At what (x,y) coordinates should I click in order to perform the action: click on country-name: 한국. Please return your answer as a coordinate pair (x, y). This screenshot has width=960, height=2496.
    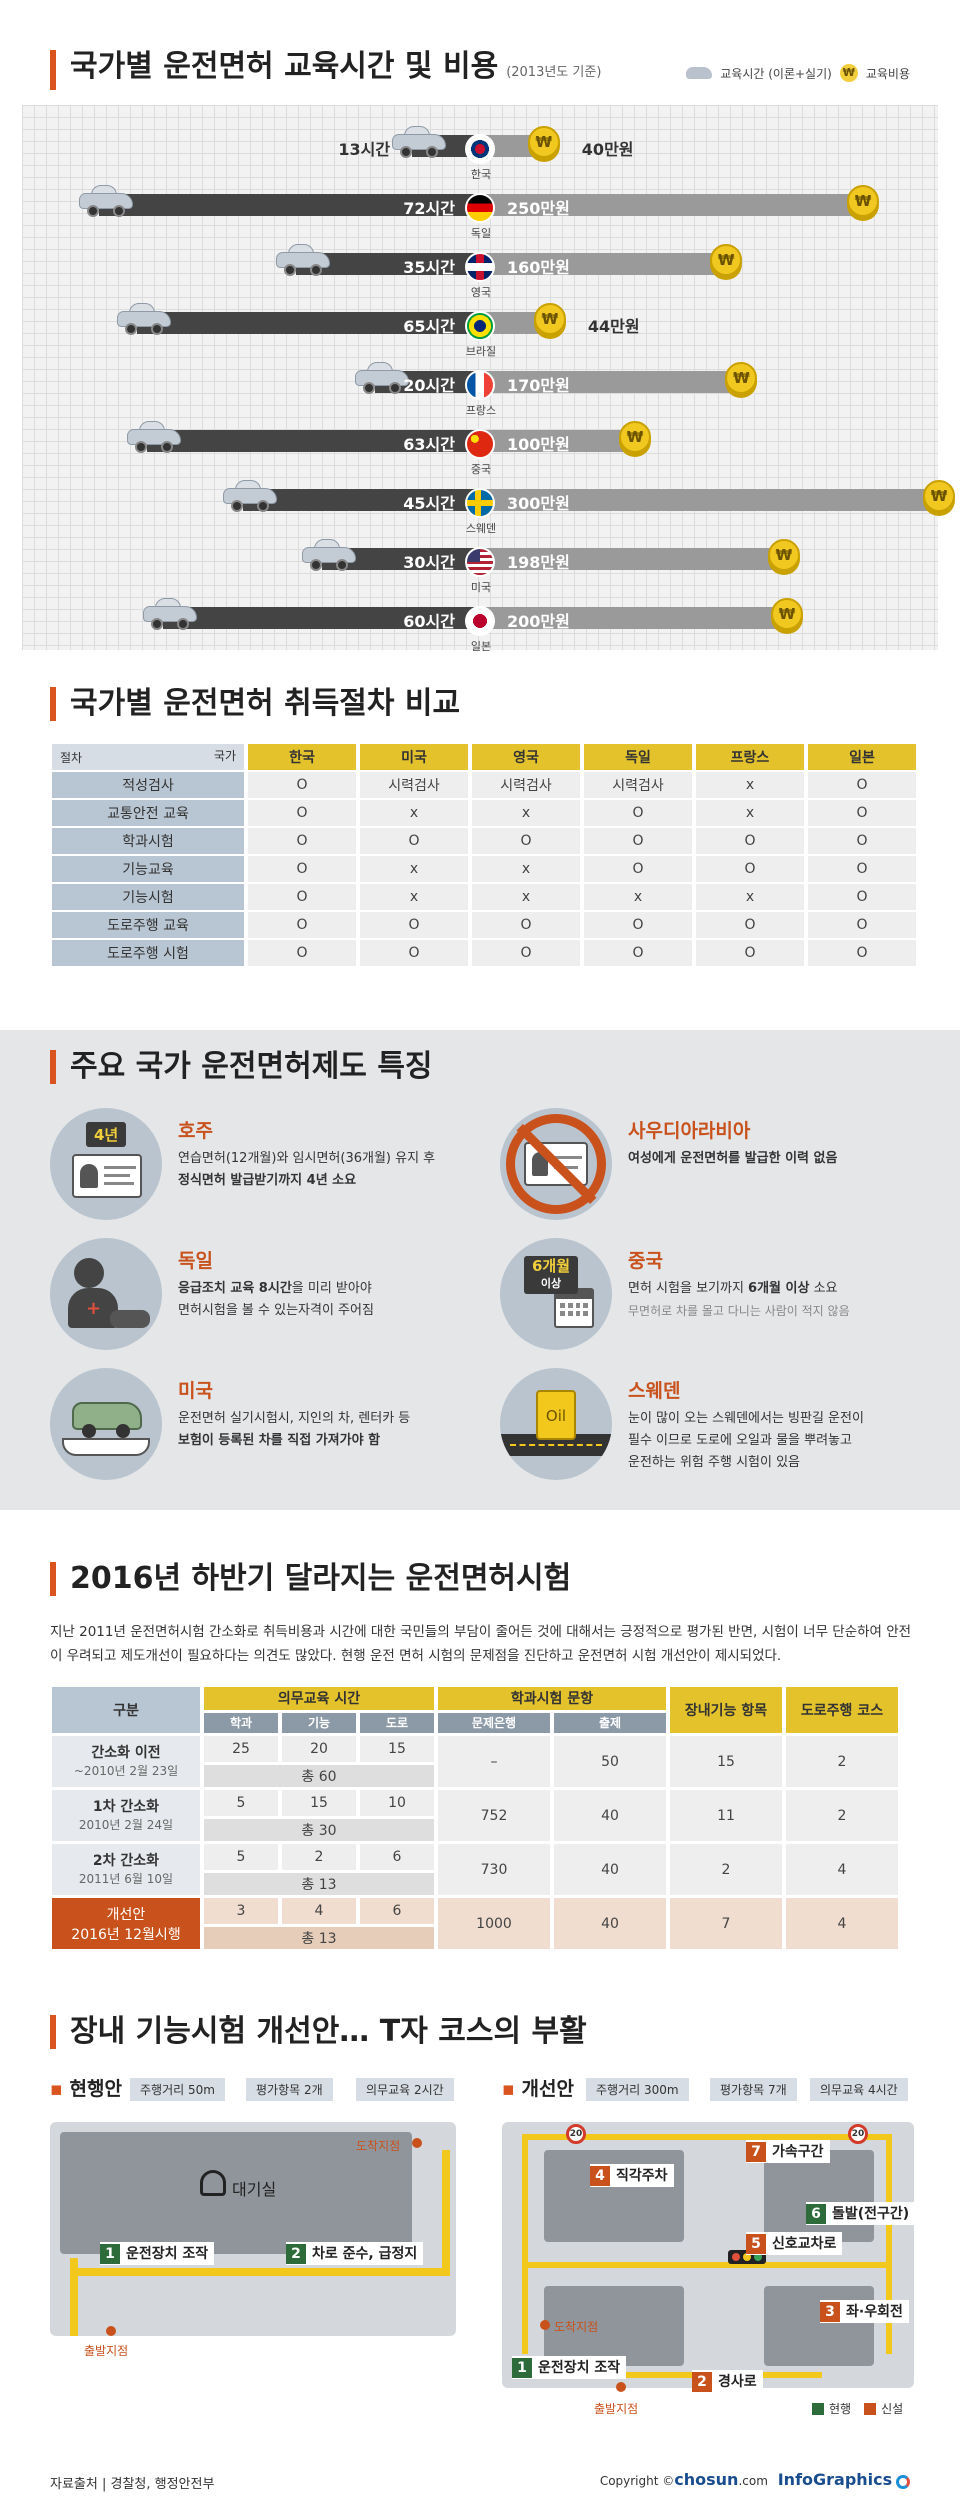
    Looking at the image, I should click on (481, 174).